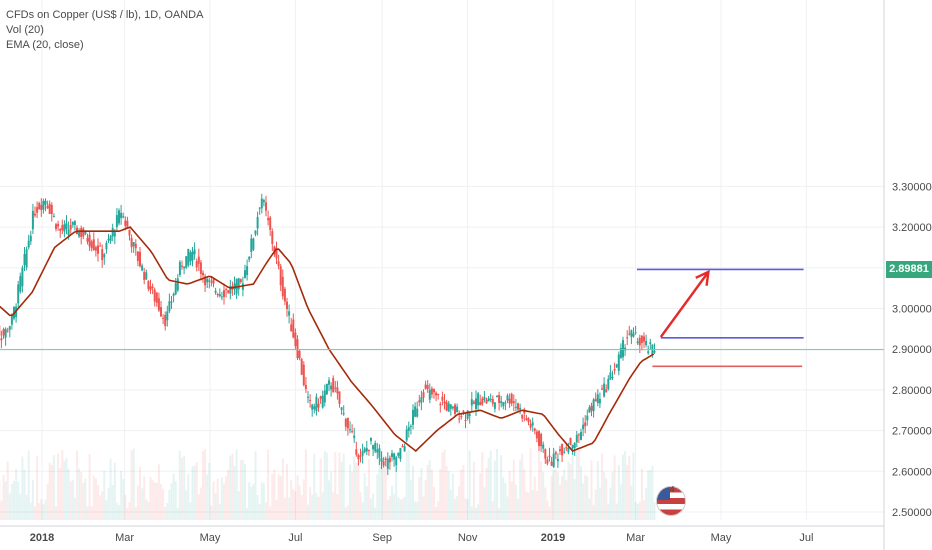 The image size is (932, 550). What do you see at coordinates (45, 45) in the screenshot?
I see `ema-indicator-label: EMA (20, close)` at bounding box center [45, 45].